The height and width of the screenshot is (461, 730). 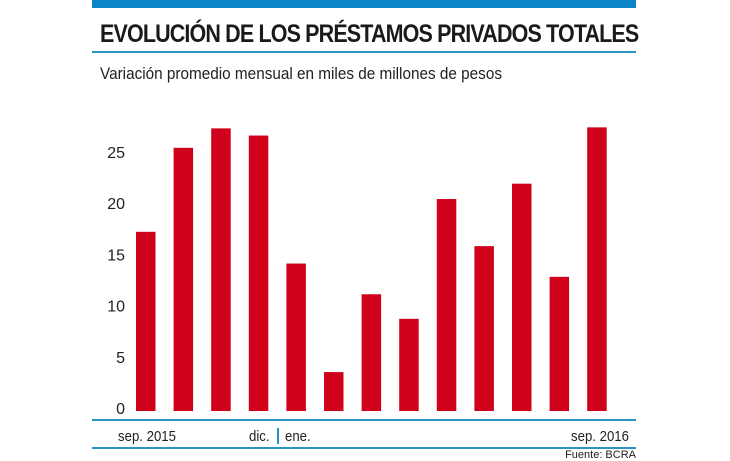 I want to click on bar-jun-2016, so click(x=484, y=328).